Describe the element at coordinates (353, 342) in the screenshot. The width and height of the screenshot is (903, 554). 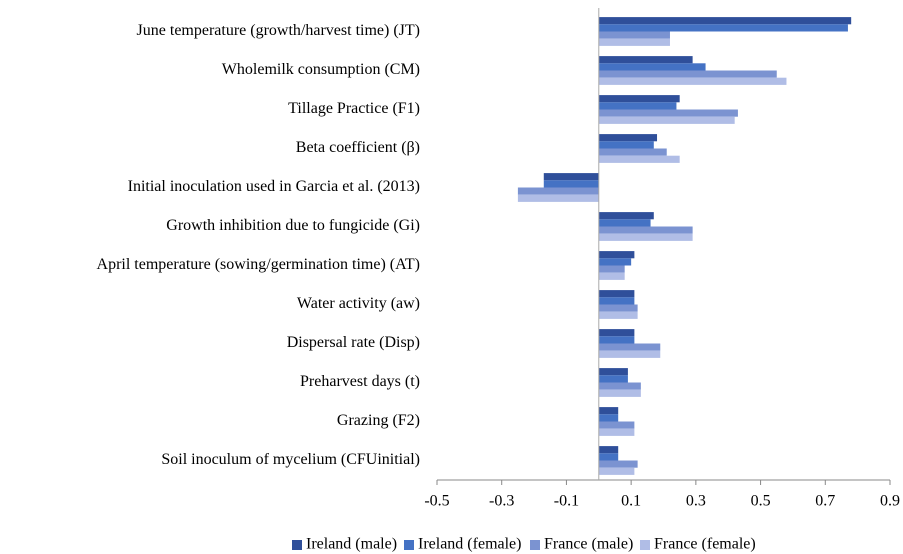
I see `y-tick-label: Dispersal rate (Disp)` at that location.